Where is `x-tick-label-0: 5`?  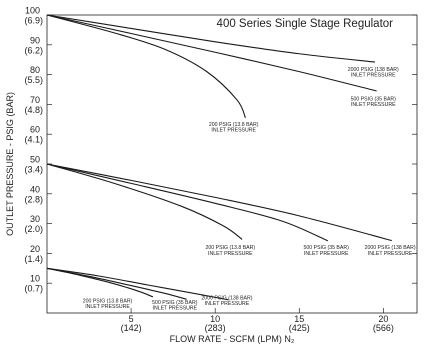 x-tick-label-0: 5 is located at coordinates (131, 319).